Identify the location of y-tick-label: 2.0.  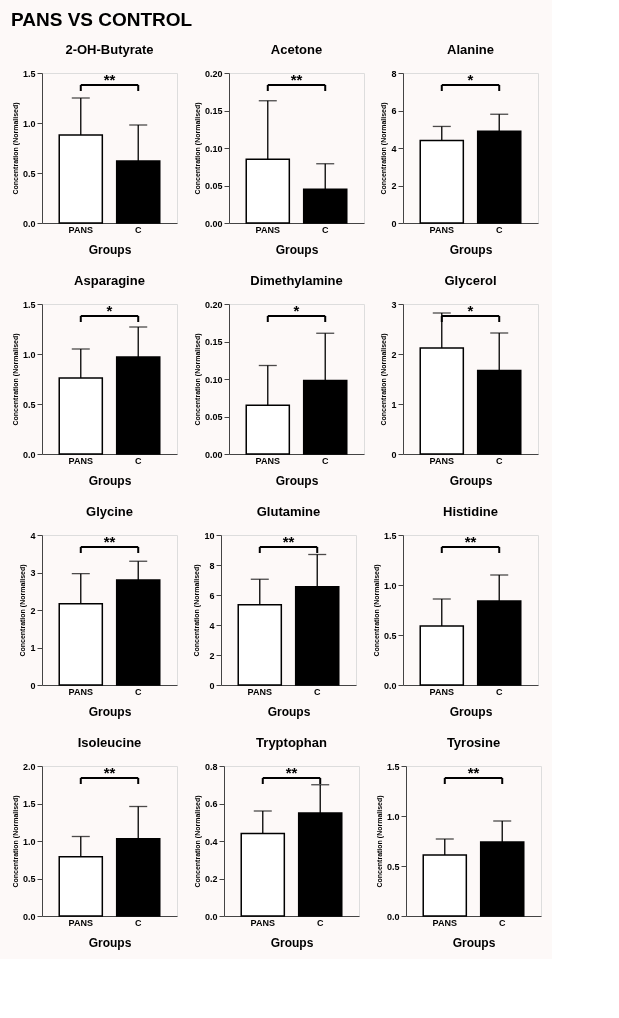
(29, 766).